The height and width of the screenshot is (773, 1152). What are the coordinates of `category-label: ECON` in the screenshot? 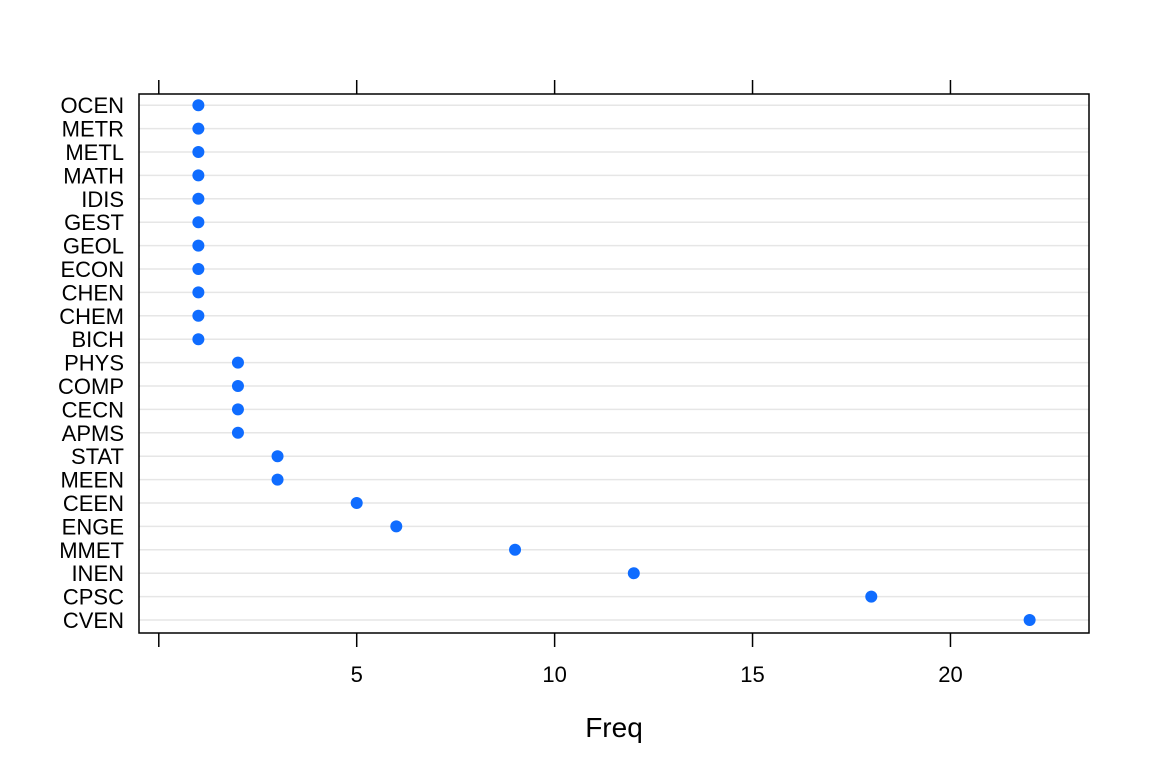 It's located at (92, 269).